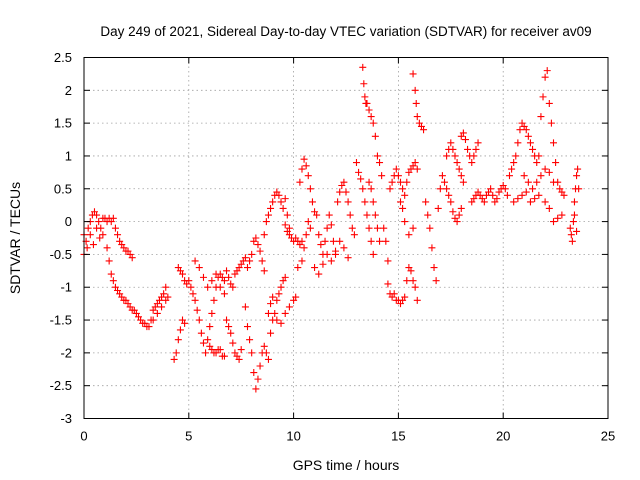 The image size is (640, 480). I want to click on x-tick-label: 10, so click(293, 436).